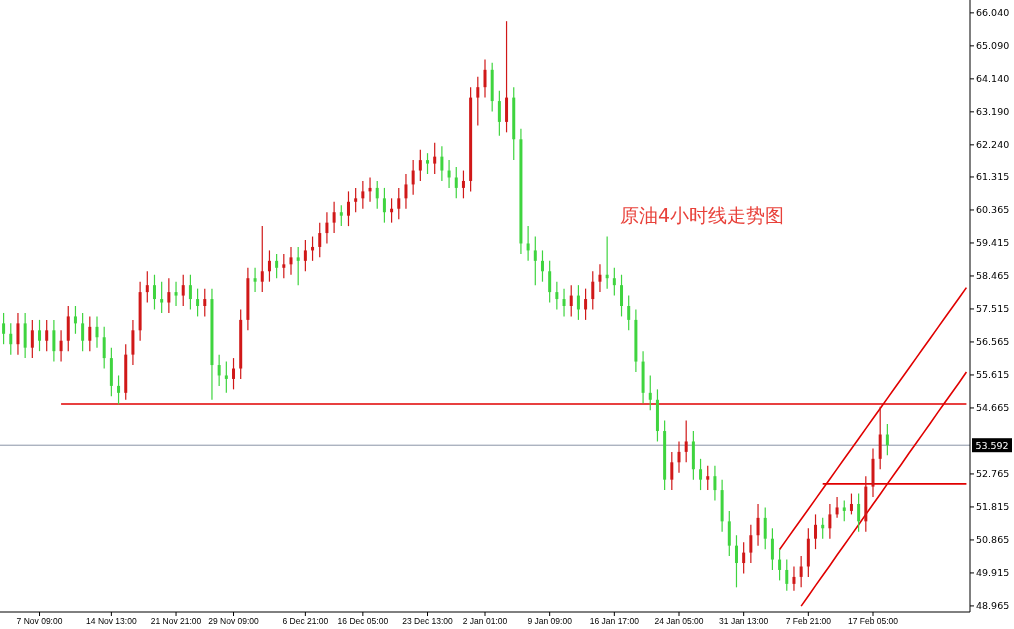 The width and height of the screenshot is (1014, 629). What do you see at coordinates (993, 13) in the screenshot?
I see `y-tick-label: 66.040` at bounding box center [993, 13].